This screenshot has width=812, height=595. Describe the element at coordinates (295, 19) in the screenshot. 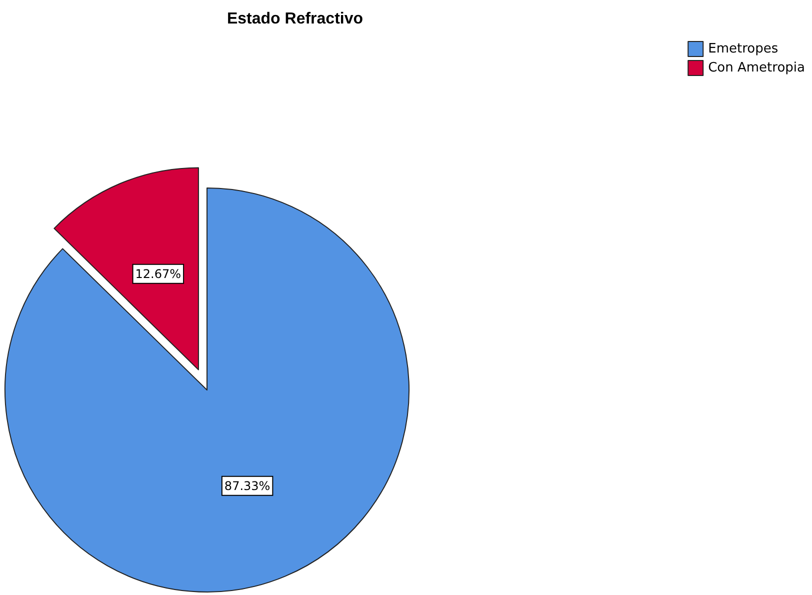

I see `chart-title: Estado Refractivo` at that location.